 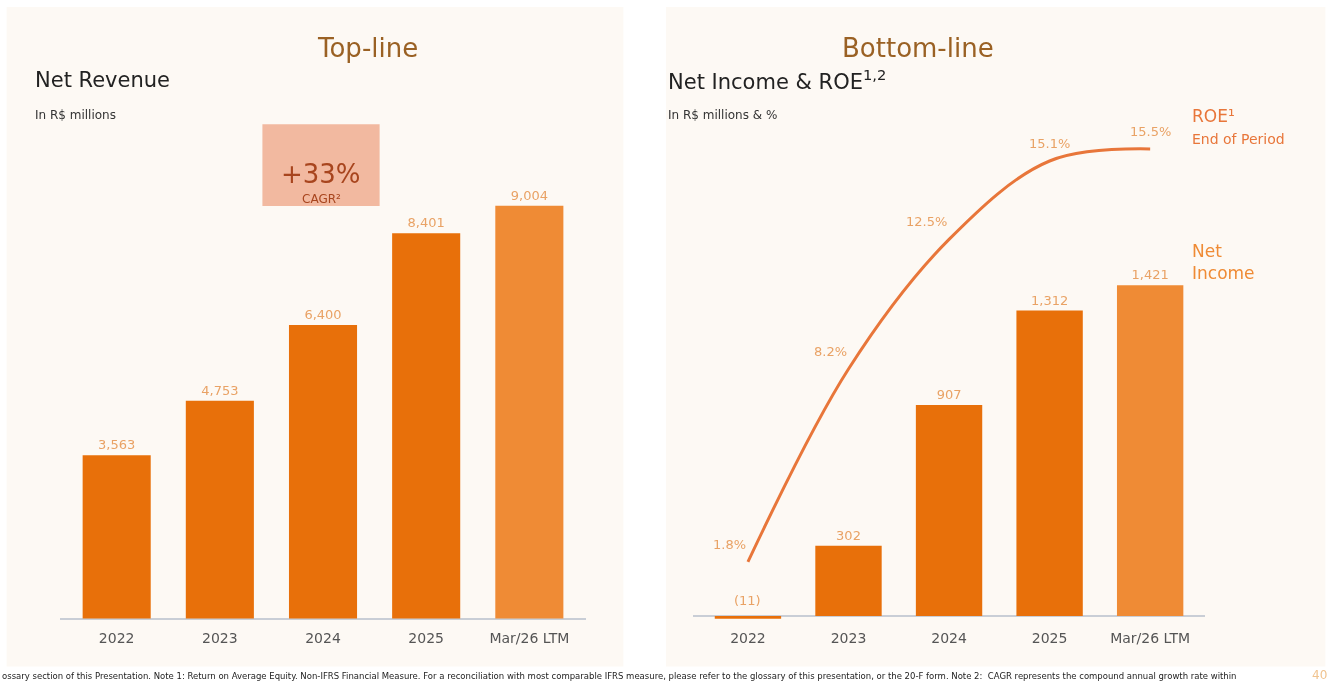 I want to click on data-label: 15.1%, so click(x=1050, y=143).